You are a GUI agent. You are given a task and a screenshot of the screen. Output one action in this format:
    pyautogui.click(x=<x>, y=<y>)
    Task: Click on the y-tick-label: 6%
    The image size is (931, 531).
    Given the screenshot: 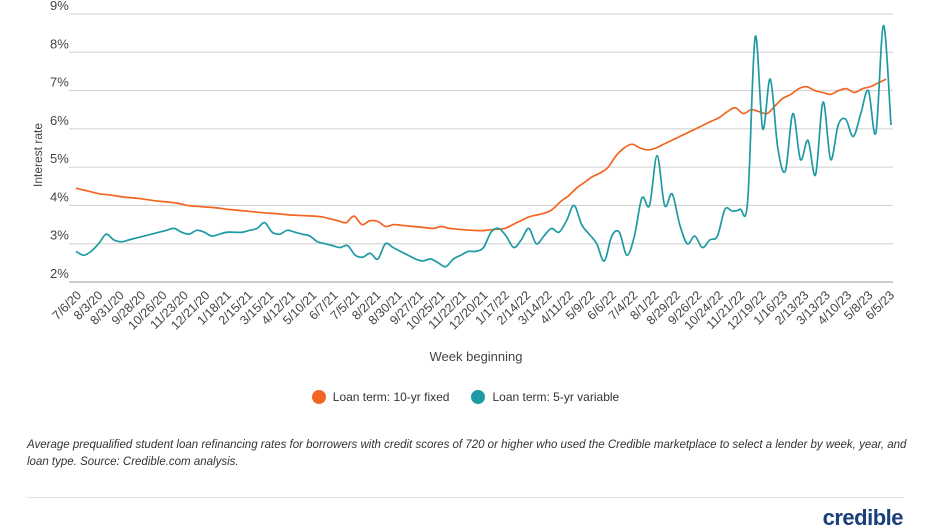 What is the action you would take?
    pyautogui.click(x=59, y=120)
    